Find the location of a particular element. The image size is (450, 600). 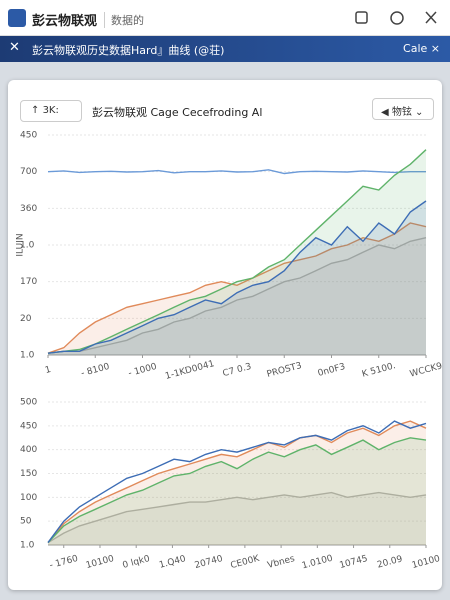

x-tick-label: 10745 is located at coordinates (354, 562).